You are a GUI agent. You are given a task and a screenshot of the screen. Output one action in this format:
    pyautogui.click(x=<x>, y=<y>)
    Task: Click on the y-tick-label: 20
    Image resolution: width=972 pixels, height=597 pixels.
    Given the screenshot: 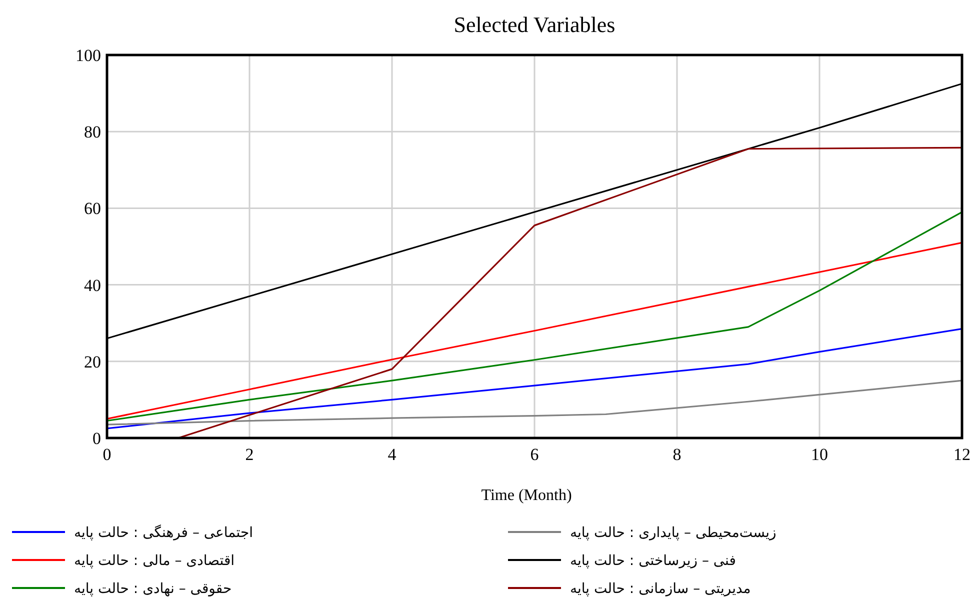 What is the action you would take?
    pyautogui.click(x=92, y=362)
    